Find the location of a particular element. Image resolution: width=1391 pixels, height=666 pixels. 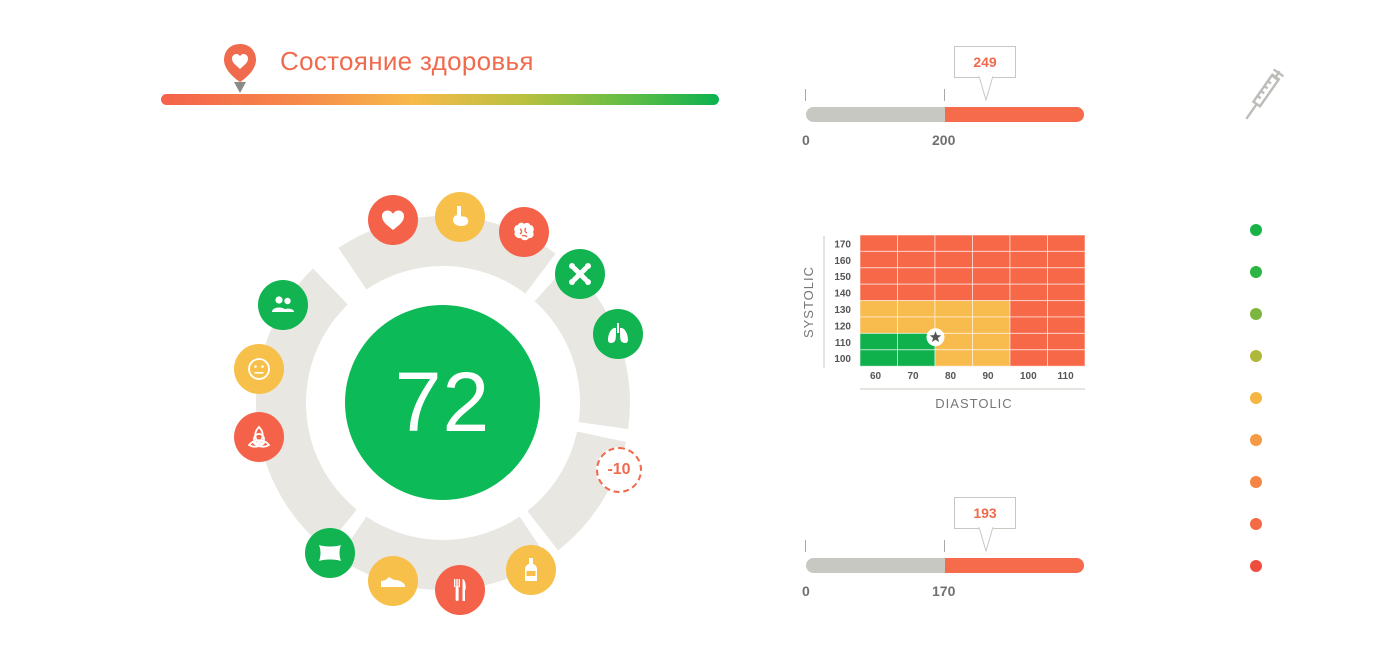

diastolic-tick-label: 70 is located at coordinates (914, 376).